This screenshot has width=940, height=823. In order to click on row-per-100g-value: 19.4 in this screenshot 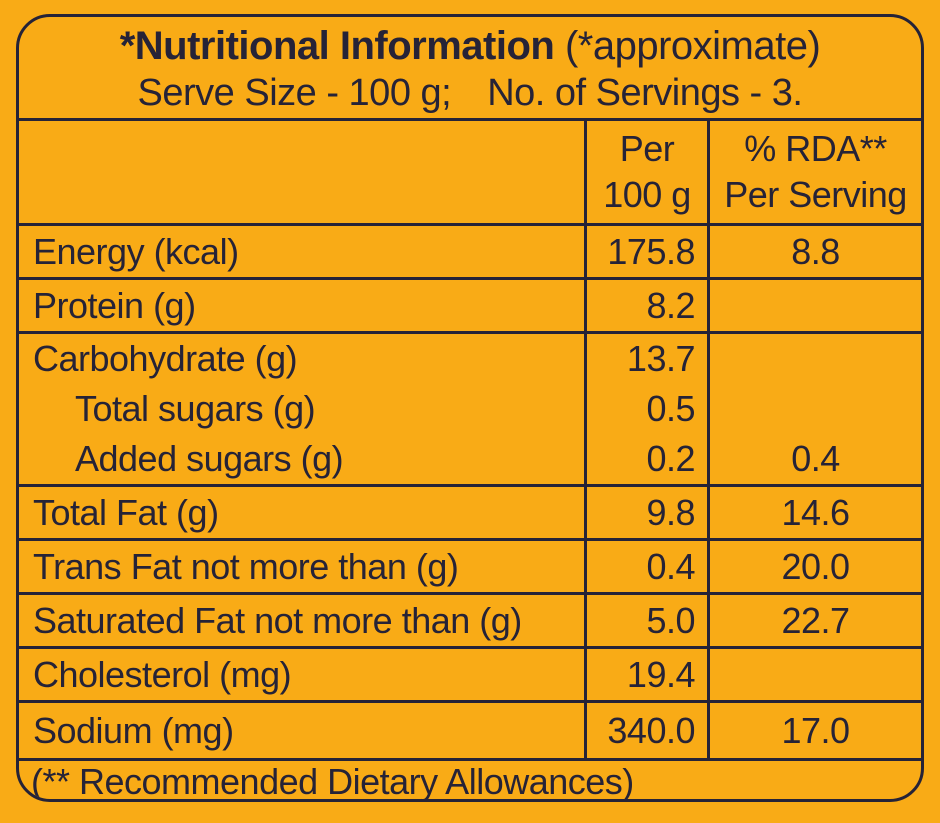, I will do `click(645, 674)`.